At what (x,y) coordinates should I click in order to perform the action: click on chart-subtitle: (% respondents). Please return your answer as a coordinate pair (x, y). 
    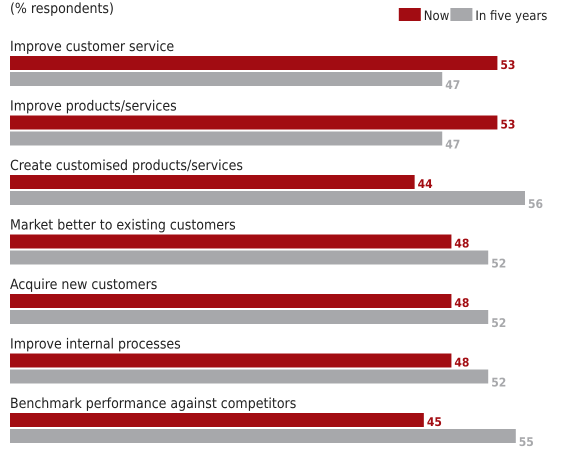
    Looking at the image, I should click on (62, 9).